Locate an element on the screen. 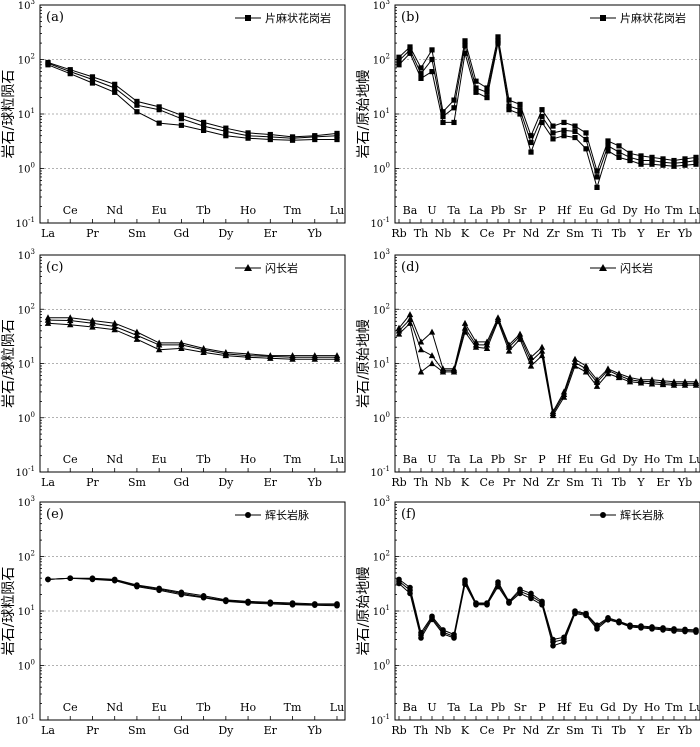 Image resolution: width=700 pixels, height=747 pixels. x-tick-label: U is located at coordinates (431, 459).